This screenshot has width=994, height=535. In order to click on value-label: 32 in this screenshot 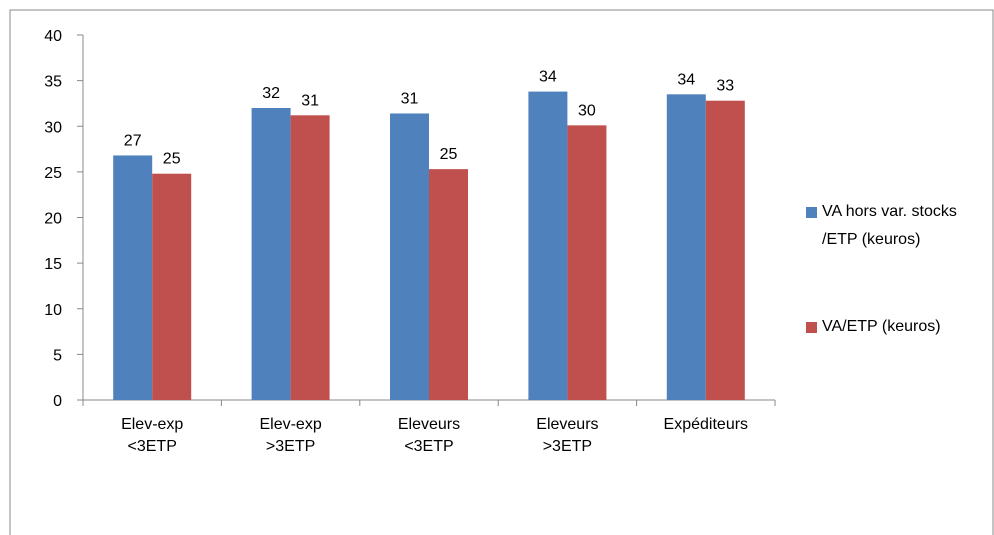, I will do `click(271, 93)`.